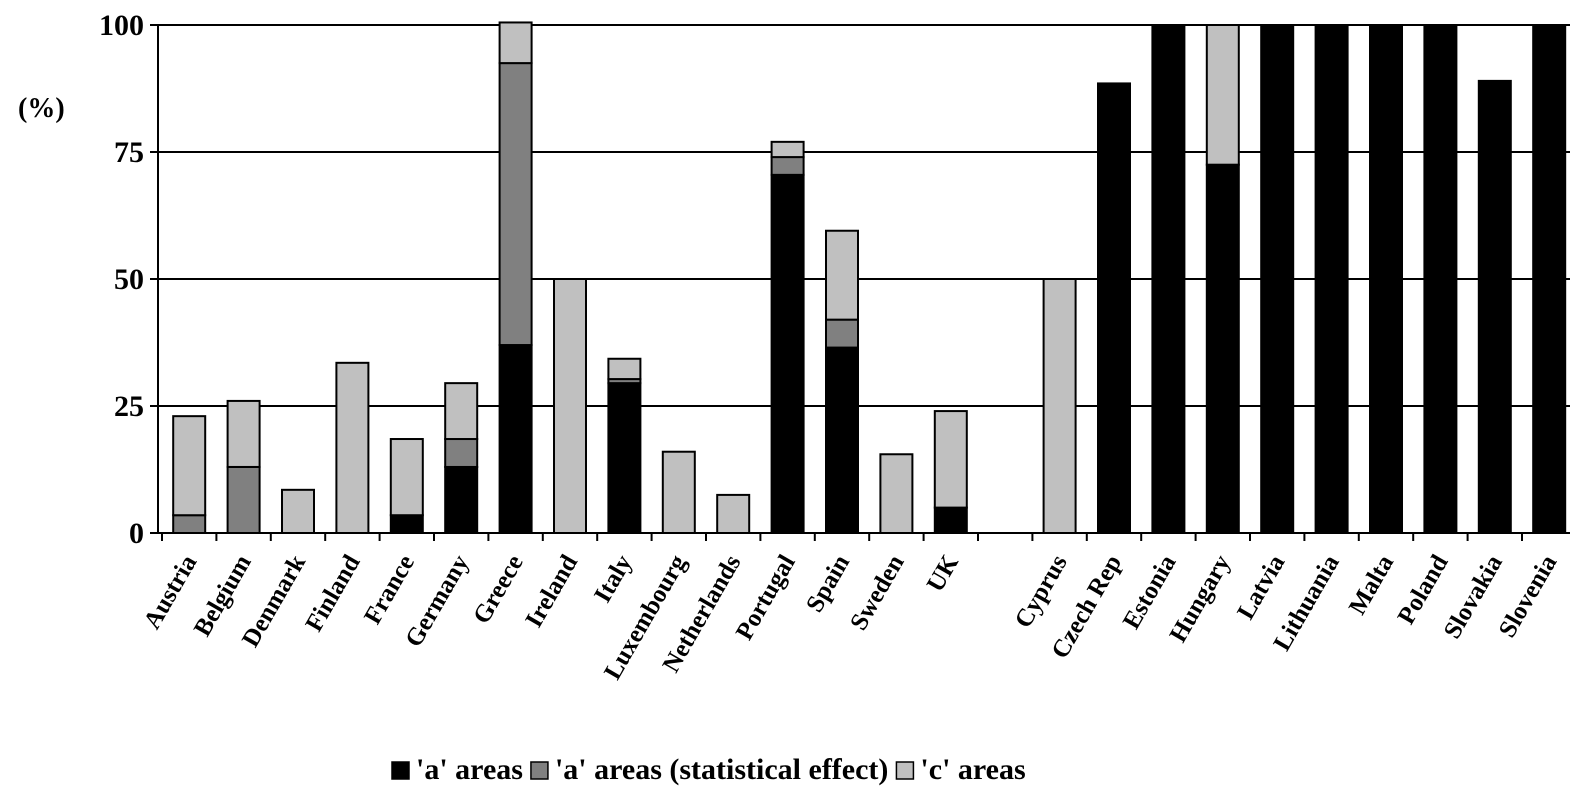 The height and width of the screenshot is (798, 1570). I want to click on legend-entry: 'c' areas, so click(972, 769).